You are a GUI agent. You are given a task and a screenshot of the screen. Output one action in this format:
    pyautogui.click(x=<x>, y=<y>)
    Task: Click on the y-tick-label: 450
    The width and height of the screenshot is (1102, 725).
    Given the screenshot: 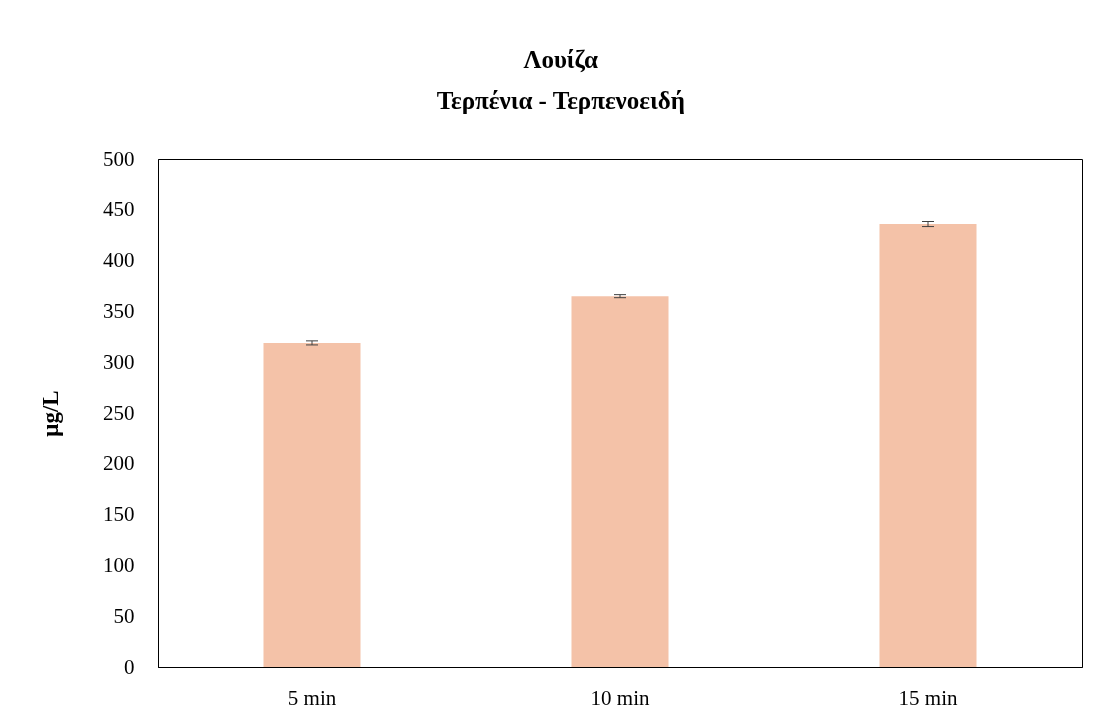 What is the action you would take?
    pyautogui.click(x=119, y=209)
    